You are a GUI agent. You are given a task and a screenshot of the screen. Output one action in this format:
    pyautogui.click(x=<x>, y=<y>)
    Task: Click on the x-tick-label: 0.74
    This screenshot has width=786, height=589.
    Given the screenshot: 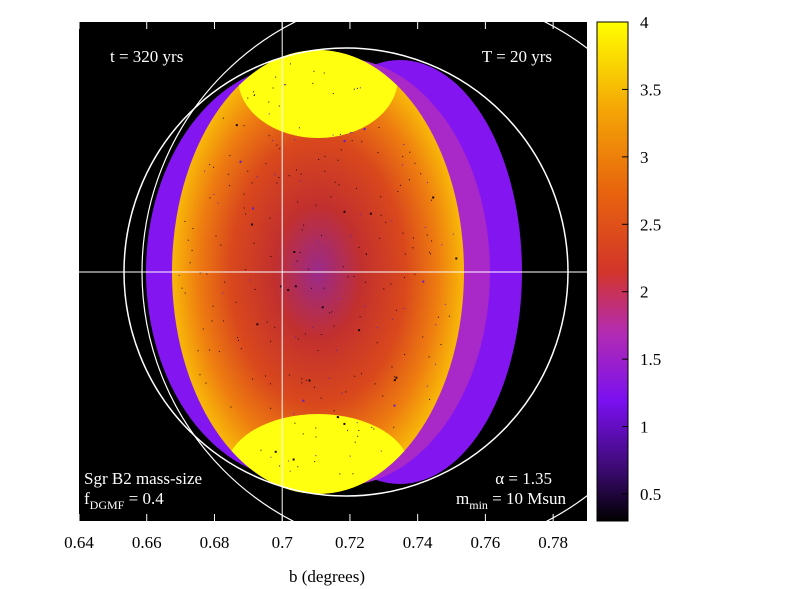 What is the action you would take?
    pyautogui.click(x=418, y=542)
    